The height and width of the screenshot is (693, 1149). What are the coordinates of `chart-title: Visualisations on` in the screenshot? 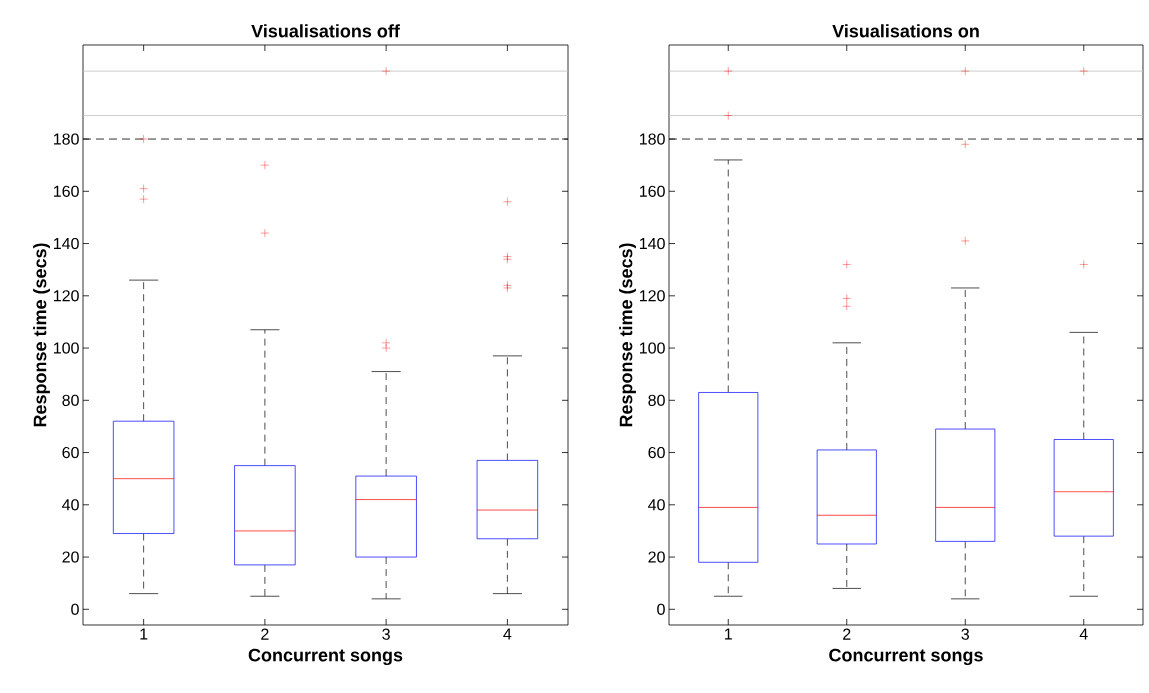 It's located at (905, 31).